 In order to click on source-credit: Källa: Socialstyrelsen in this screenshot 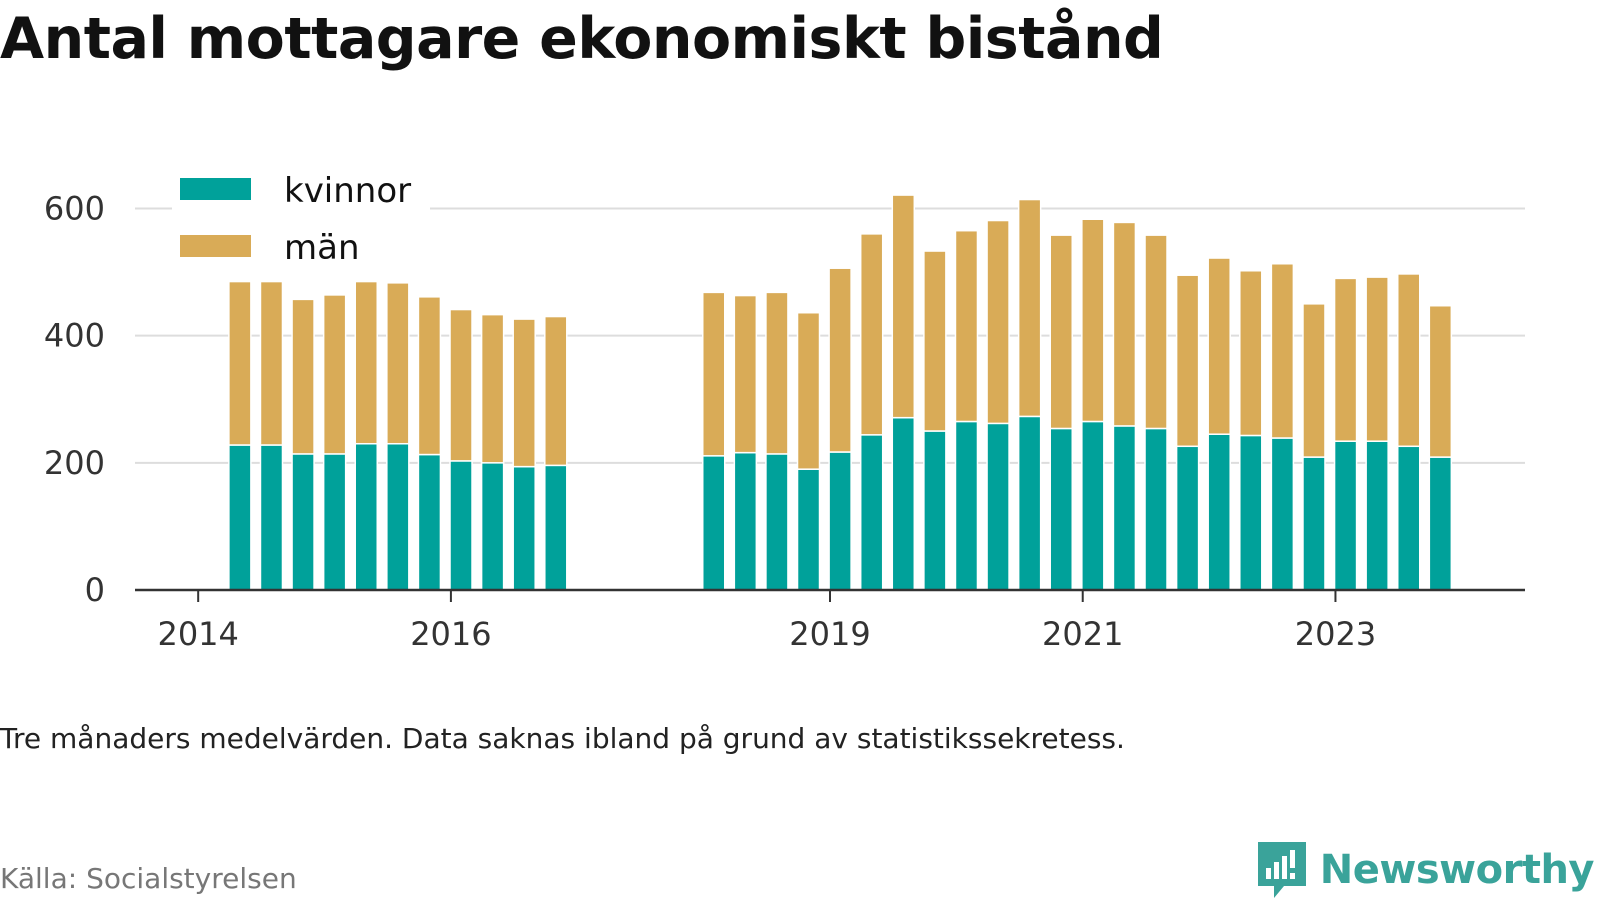, I will do `click(148, 878)`.